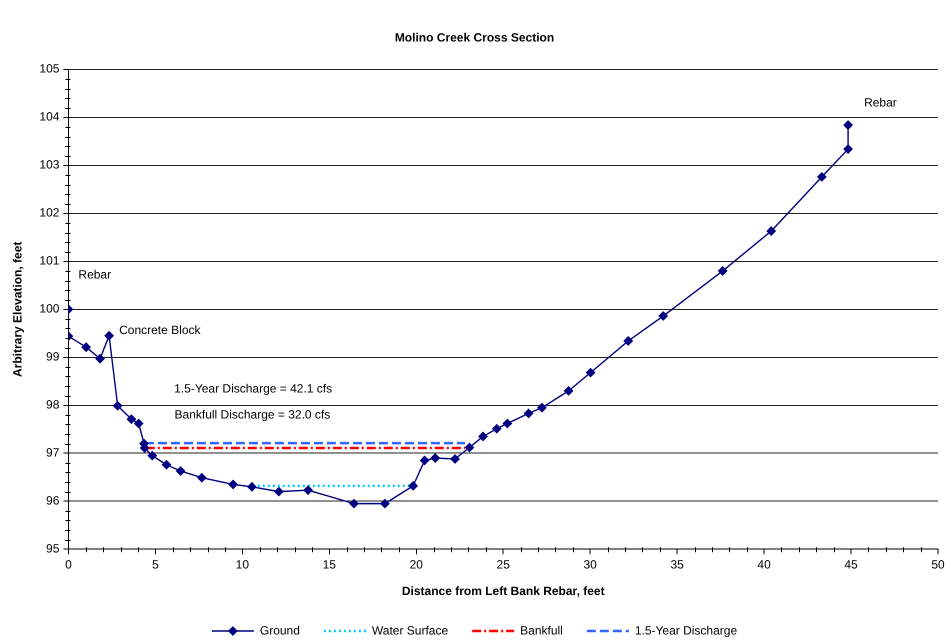 The width and height of the screenshot is (951, 643). I want to click on y-tick-label: 104, so click(49, 117).